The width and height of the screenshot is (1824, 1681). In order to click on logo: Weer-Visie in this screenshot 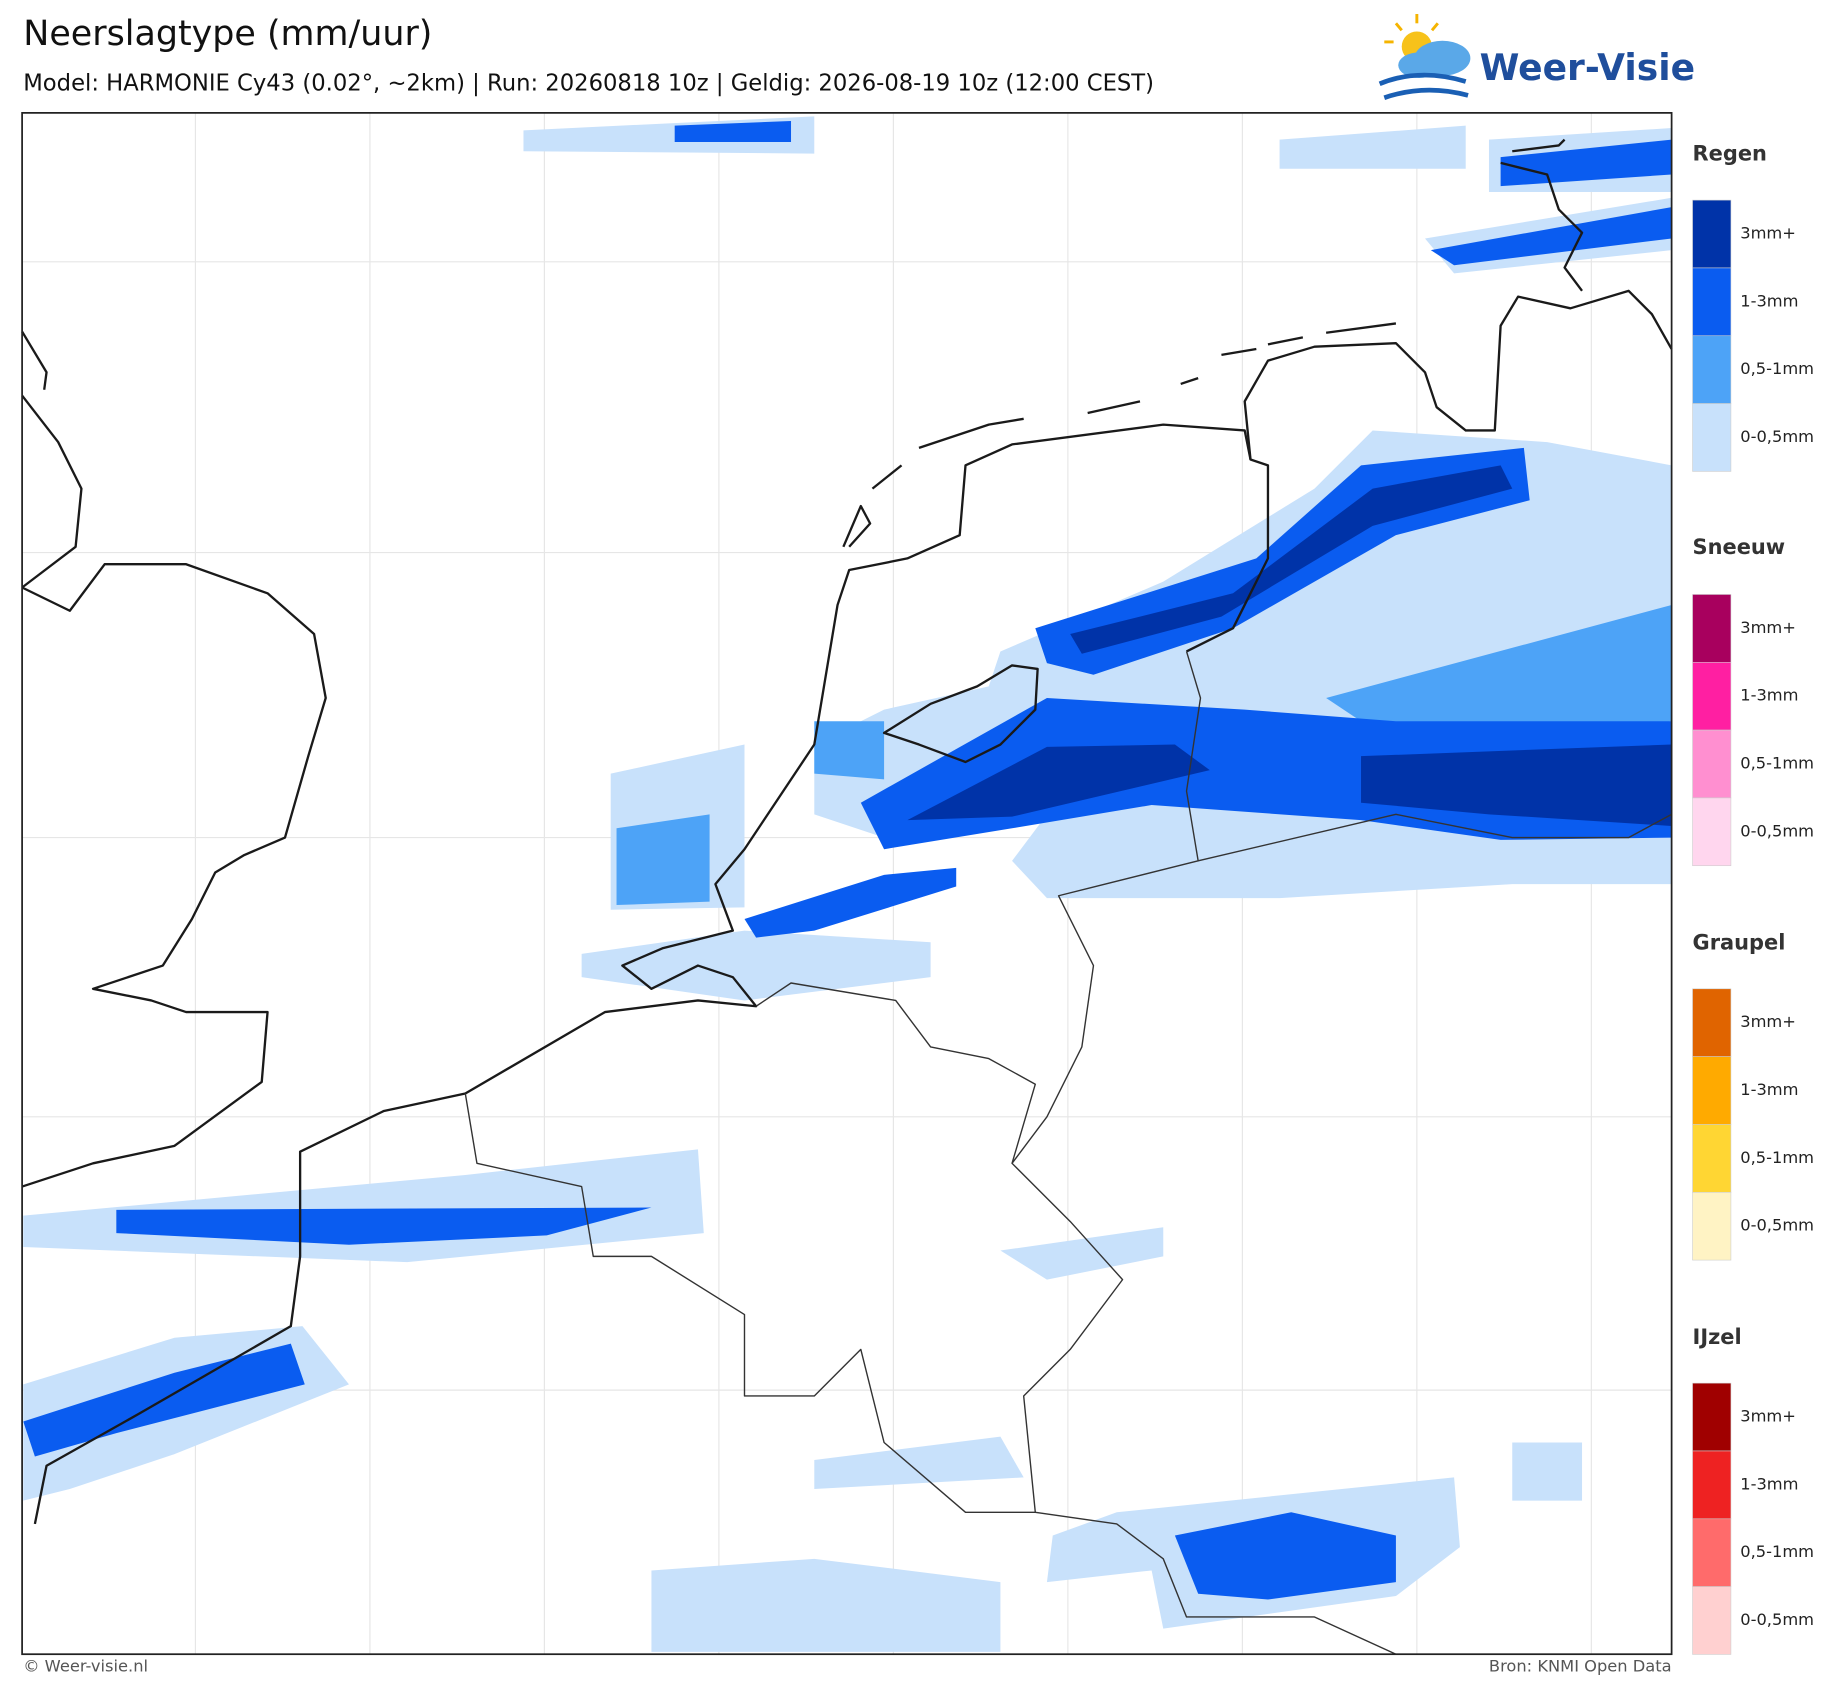, I will do `click(1536, 56)`.